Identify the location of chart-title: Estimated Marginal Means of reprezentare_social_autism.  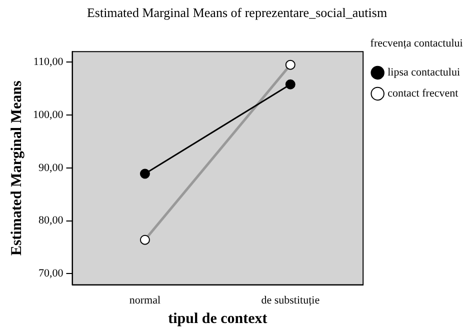
(237, 12).